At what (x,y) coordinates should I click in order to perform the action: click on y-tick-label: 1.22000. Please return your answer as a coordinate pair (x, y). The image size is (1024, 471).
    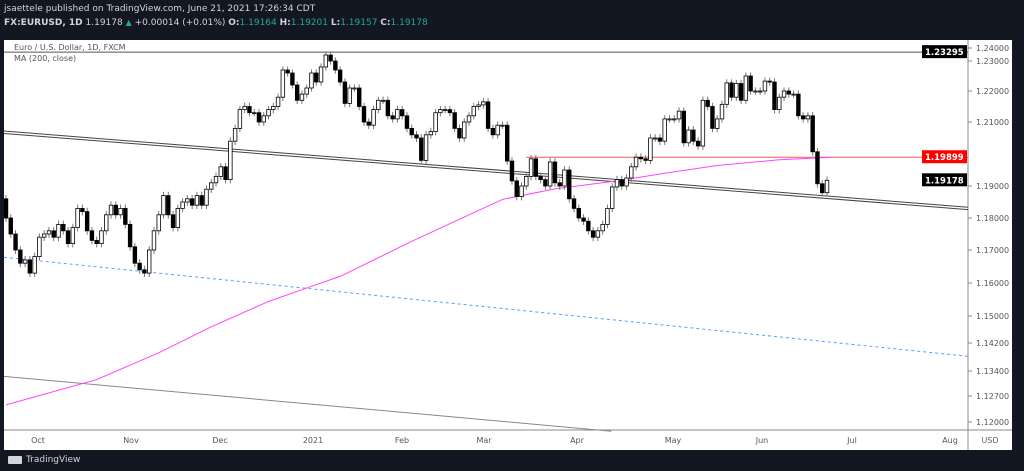
    Looking at the image, I should click on (992, 91).